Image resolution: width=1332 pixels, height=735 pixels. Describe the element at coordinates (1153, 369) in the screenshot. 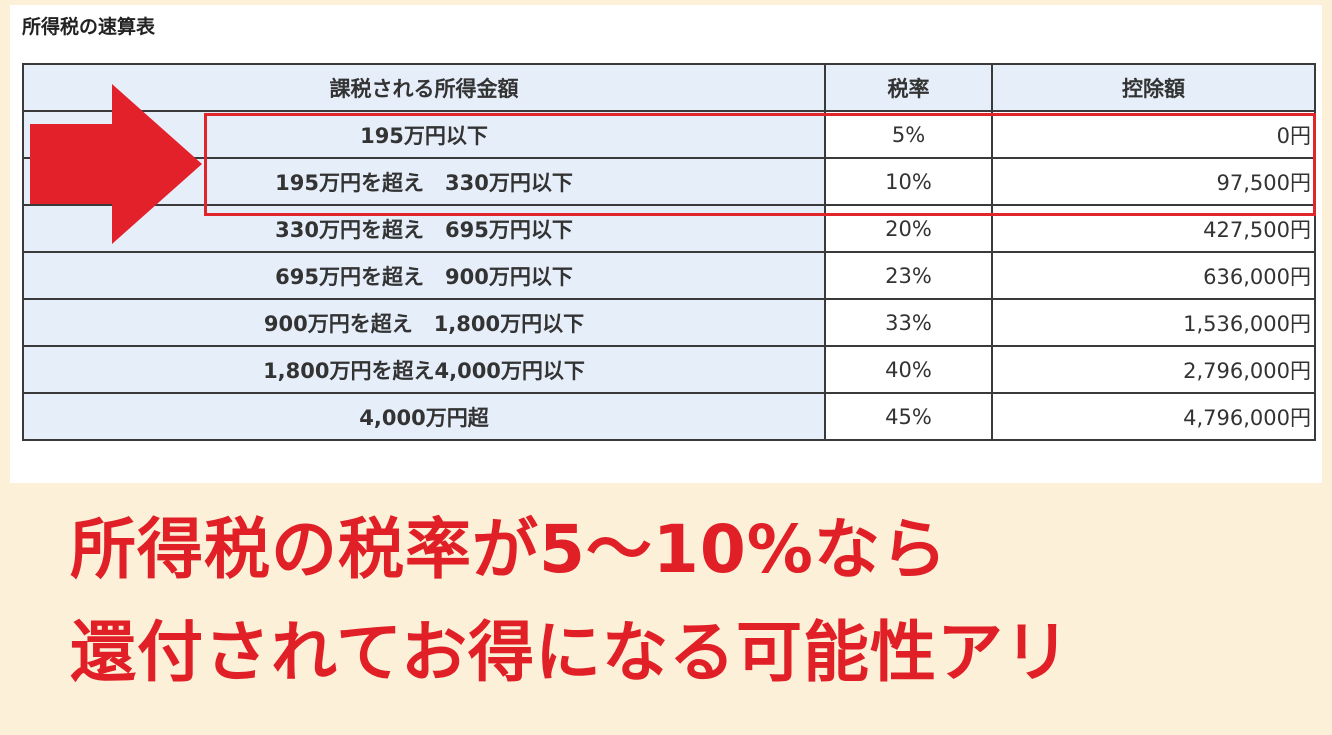

I see `deduction-cell: 2,796,000円` at that location.